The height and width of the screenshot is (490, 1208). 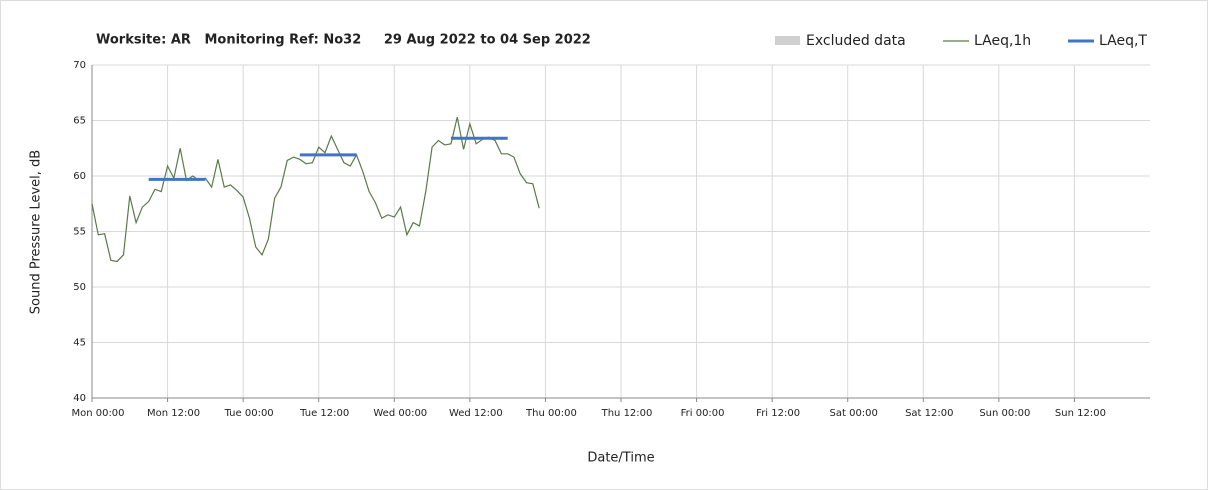 I want to click on x-tick-label: Sun 12:00, so click(x=1080, y=413).